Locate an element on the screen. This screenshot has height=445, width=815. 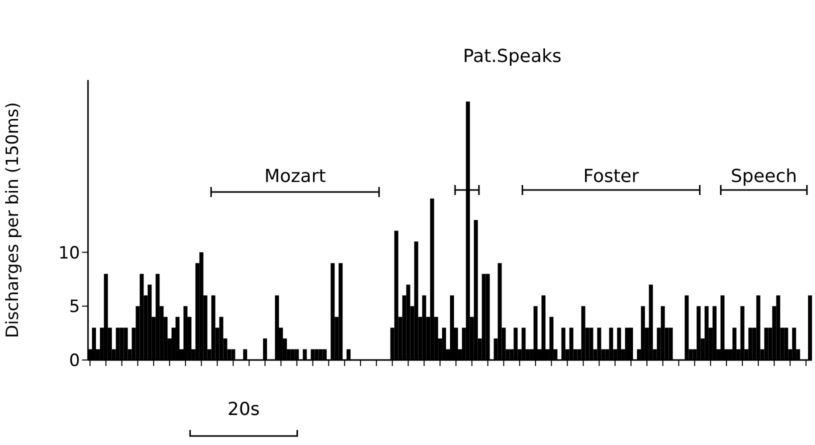
annotation: Mozart is located at coordinates (295, 176).